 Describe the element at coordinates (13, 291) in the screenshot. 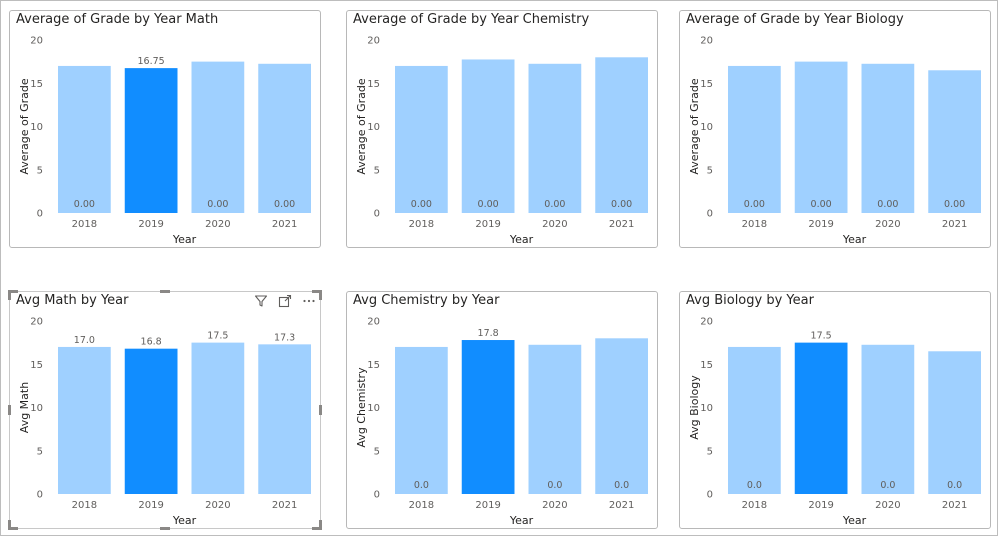

I see `resize-handle-tl-h` at that location.